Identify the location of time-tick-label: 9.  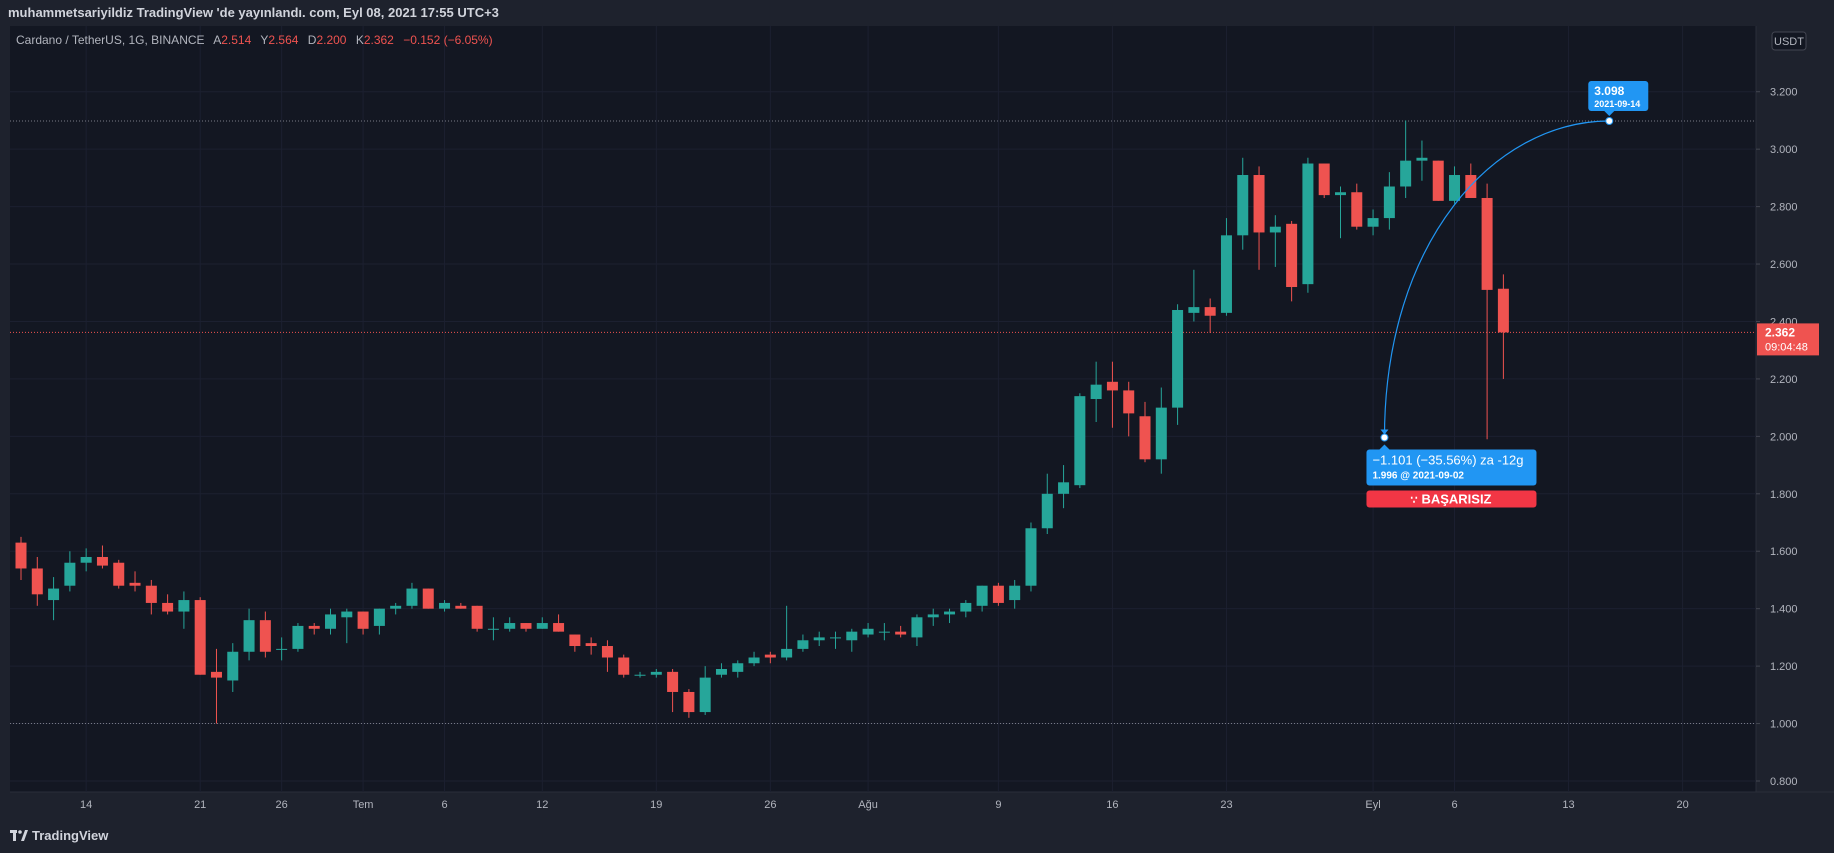
(998, 805).